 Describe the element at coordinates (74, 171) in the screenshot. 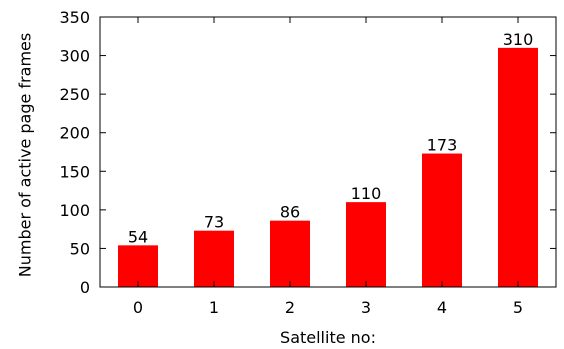

I see `y-tick-label-150: 150` at that location.